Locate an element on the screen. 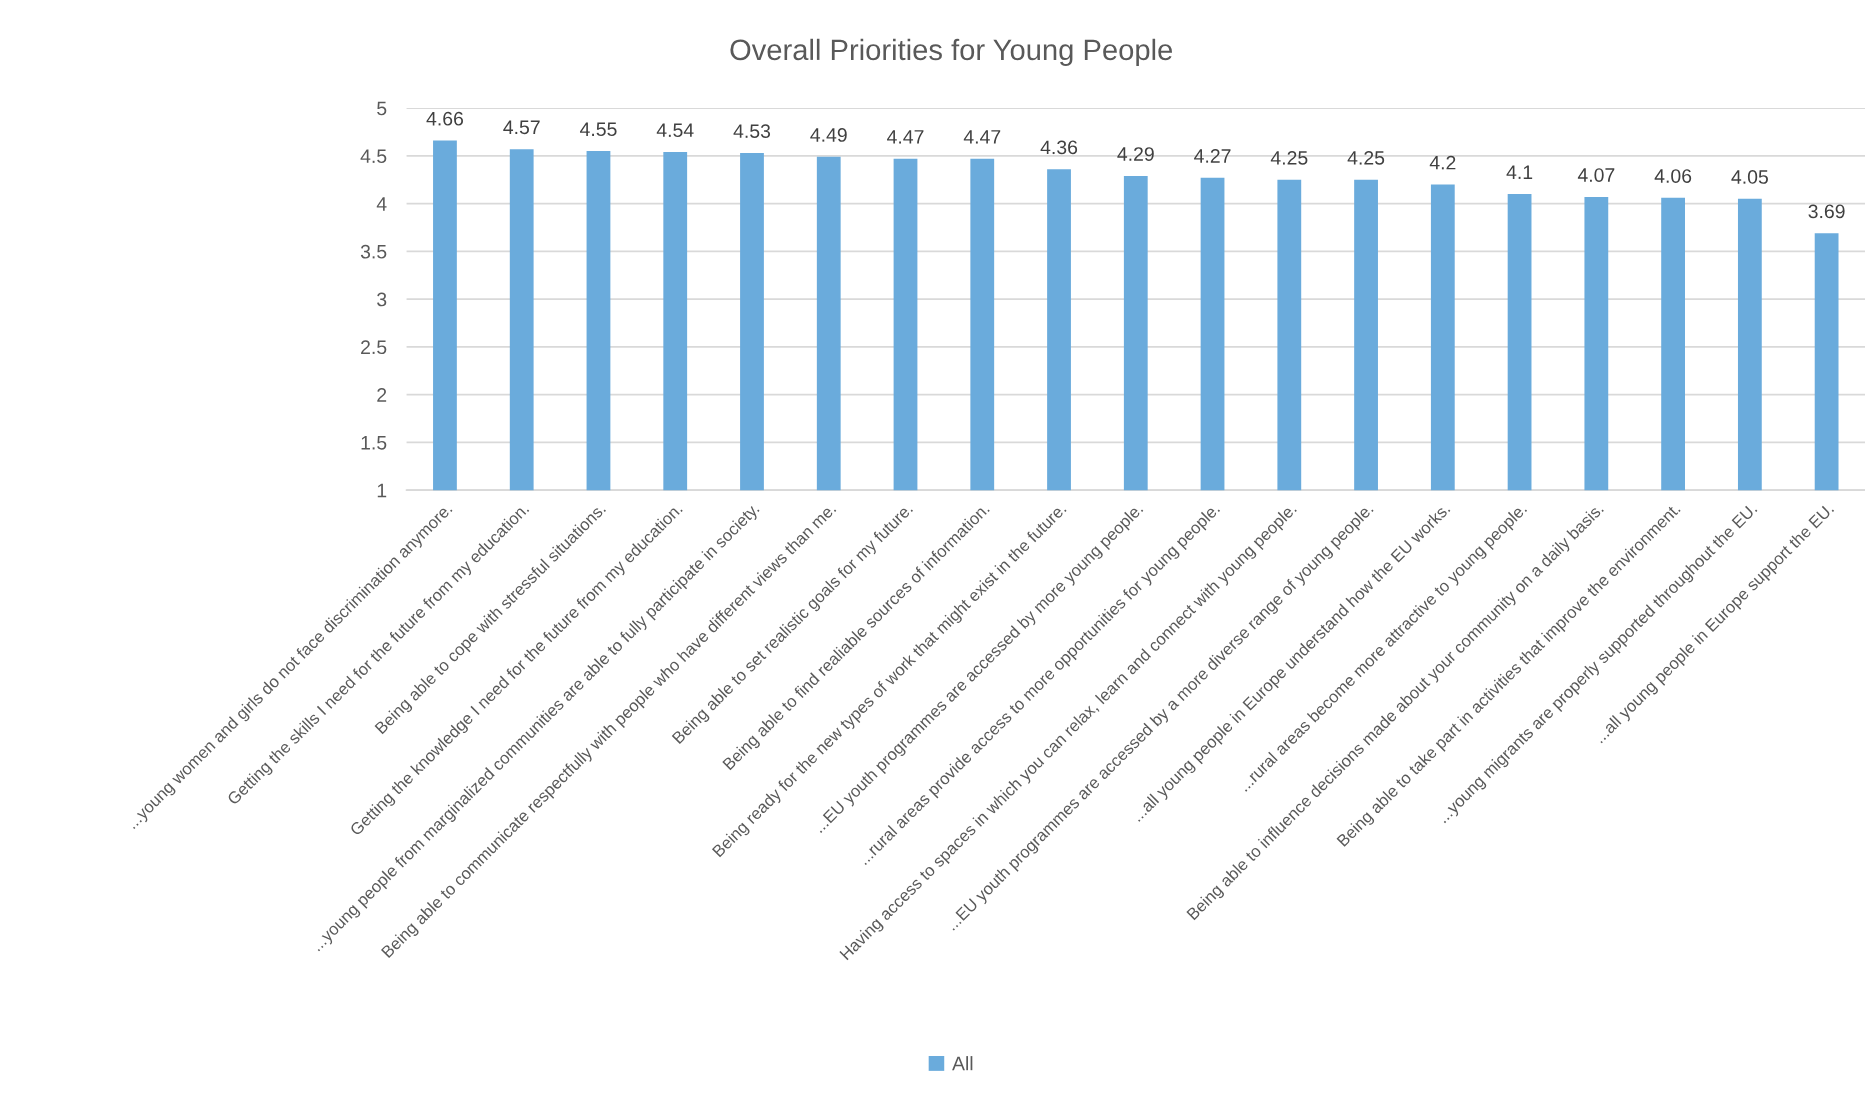 Image resolution: width=1865 pixels, height=1114 pixels. data-label: 4.07 is located at coordinates (1596, 175).